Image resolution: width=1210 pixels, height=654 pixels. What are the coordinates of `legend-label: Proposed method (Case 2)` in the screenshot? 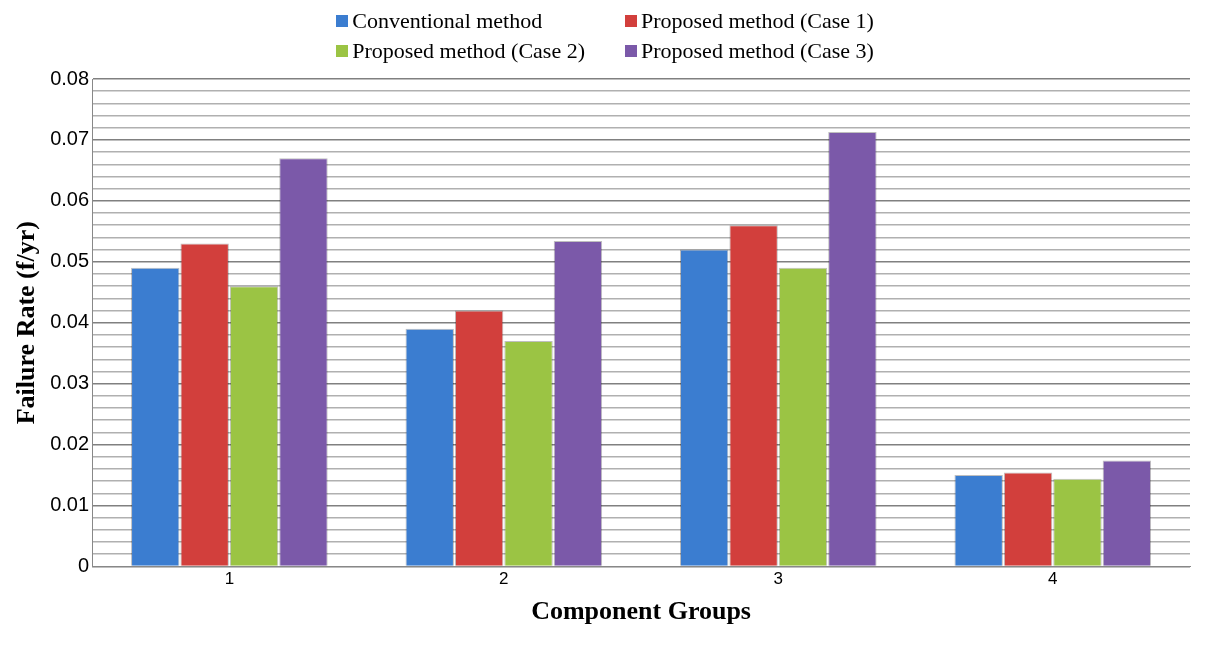 It's located at (468, 51).